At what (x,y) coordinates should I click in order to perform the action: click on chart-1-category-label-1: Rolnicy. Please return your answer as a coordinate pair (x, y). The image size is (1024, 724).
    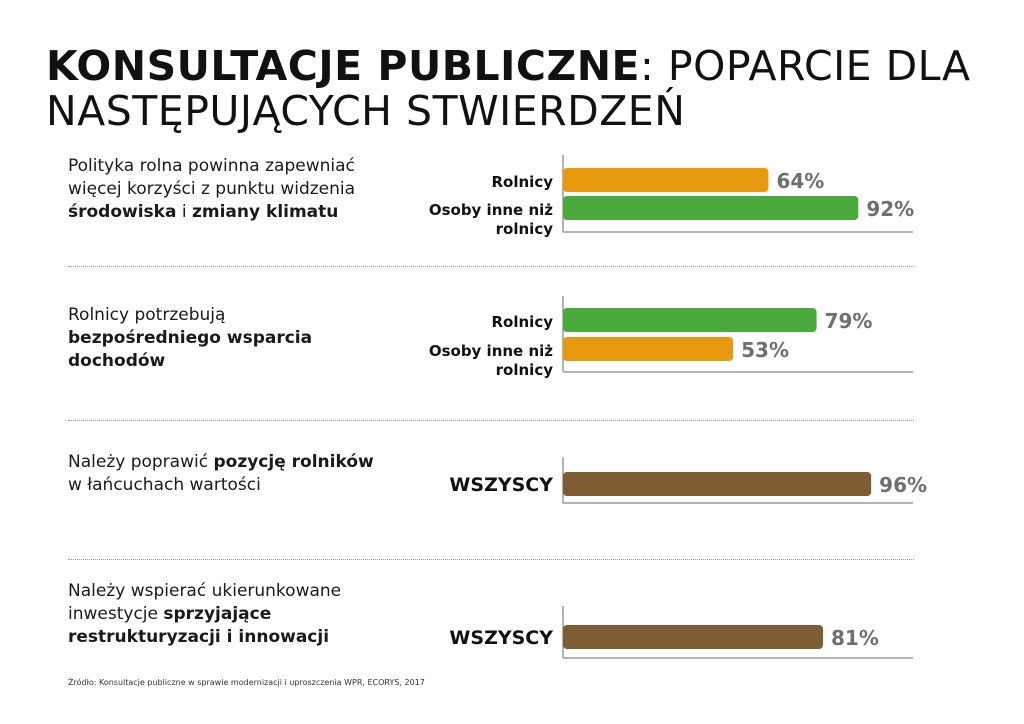
    Looking at the image, I should click on (523, 182).